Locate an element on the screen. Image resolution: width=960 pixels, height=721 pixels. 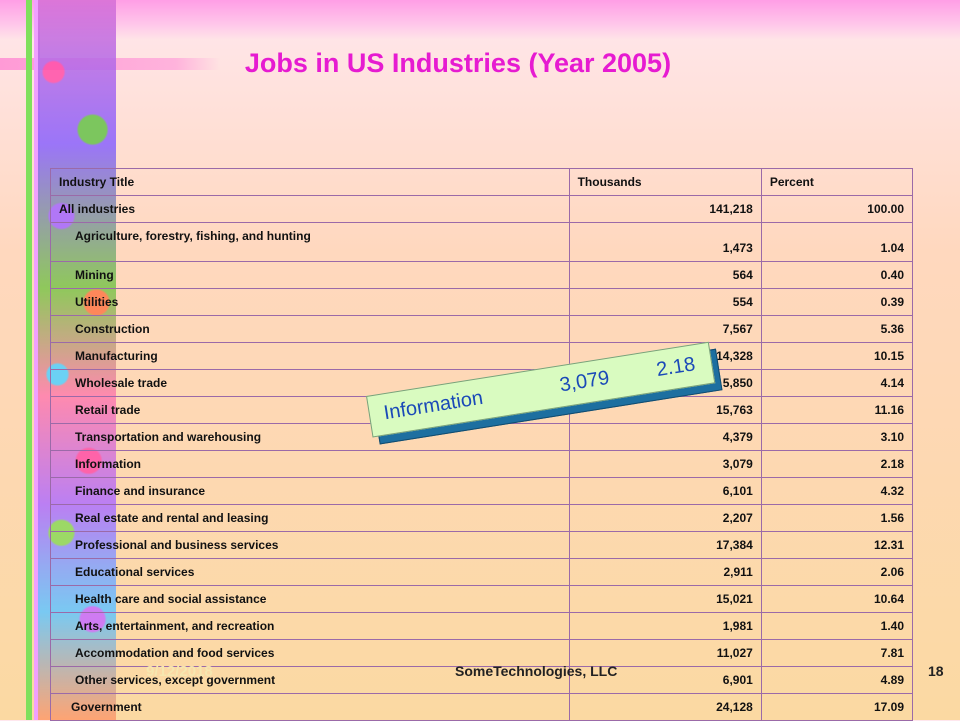
top-band is located at coordinates (480, 20).